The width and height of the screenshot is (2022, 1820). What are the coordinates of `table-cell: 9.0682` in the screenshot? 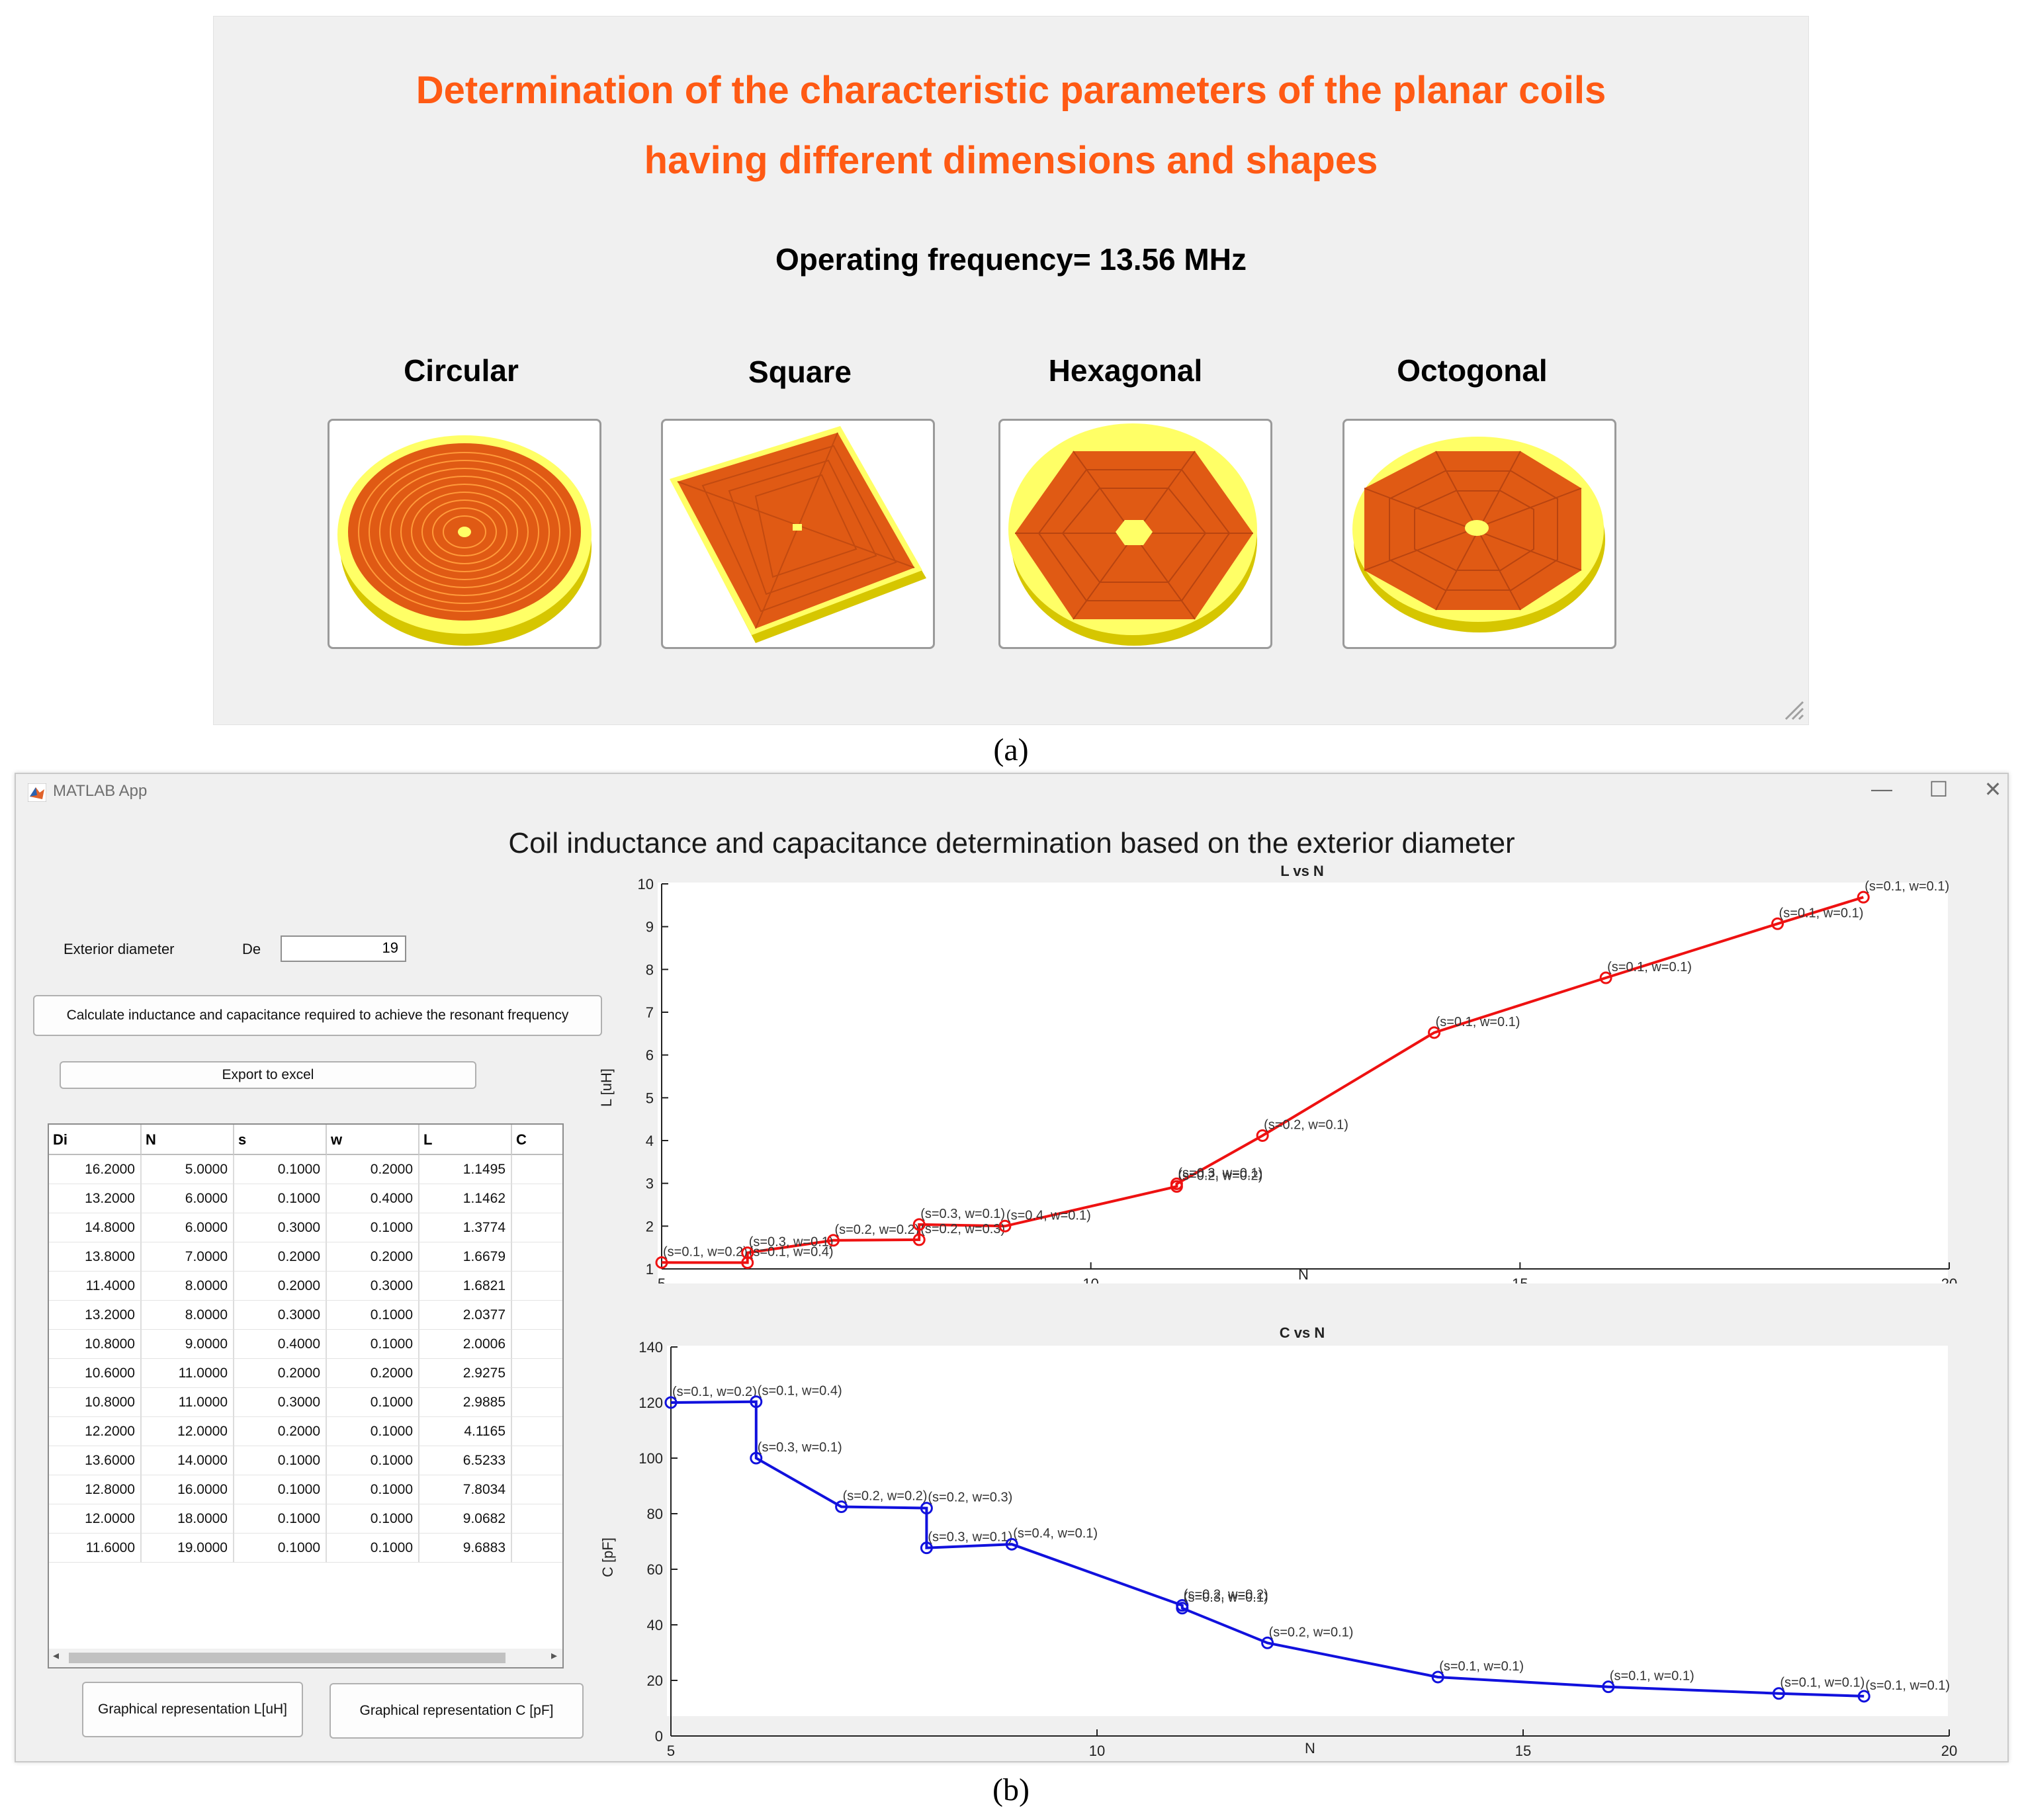 It's located at (465, 1519).